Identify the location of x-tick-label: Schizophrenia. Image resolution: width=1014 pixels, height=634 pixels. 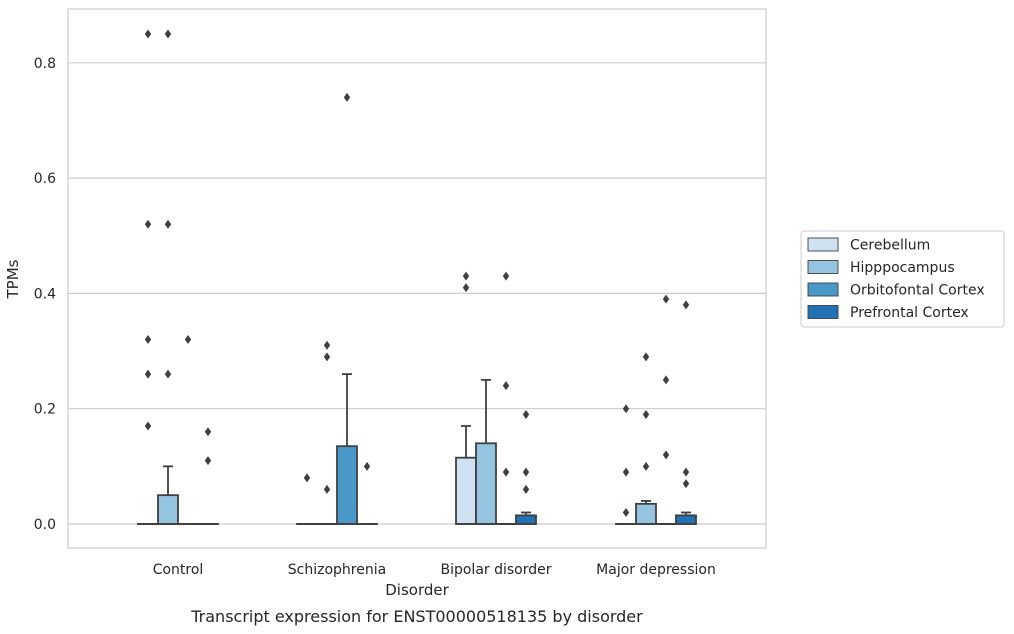
(337, 570).